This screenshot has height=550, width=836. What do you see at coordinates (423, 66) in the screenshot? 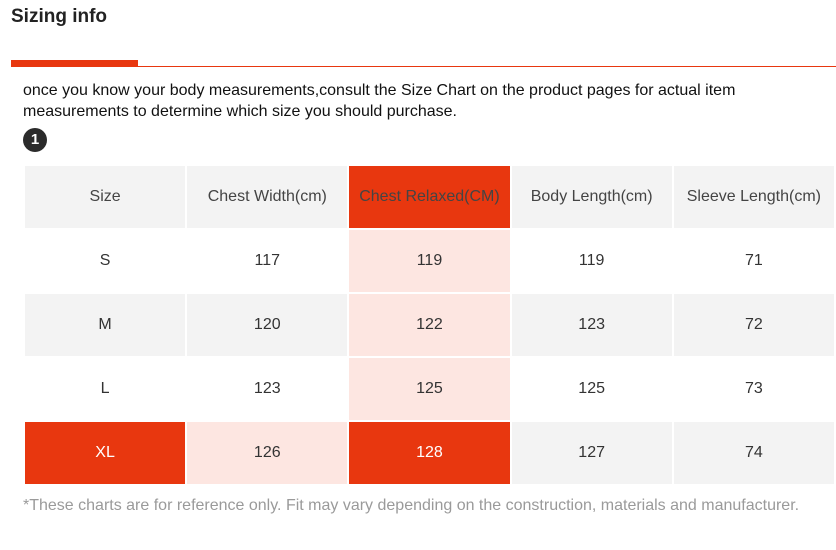
I see `section-divider` at bounding box center [423, 66].